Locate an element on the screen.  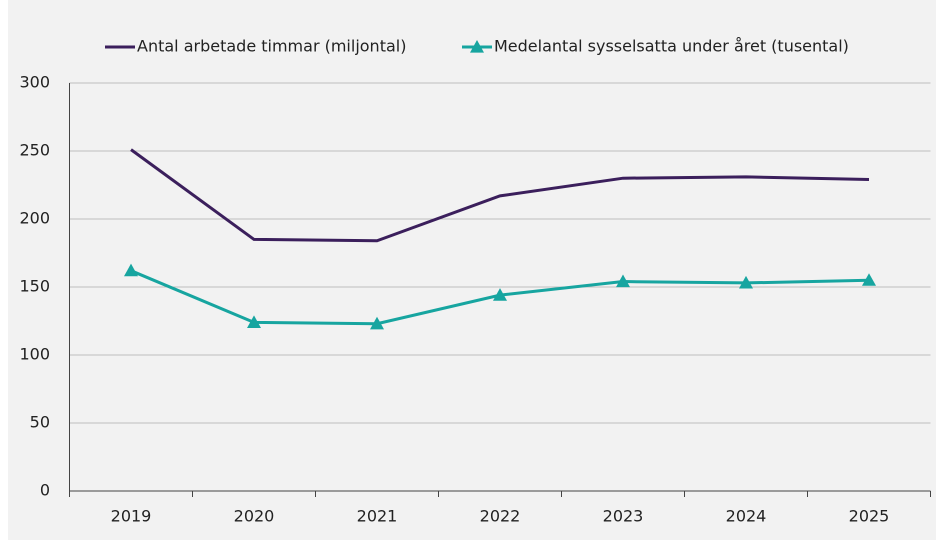
x-tick-label: 2025 is located at coordinates (869, 516).